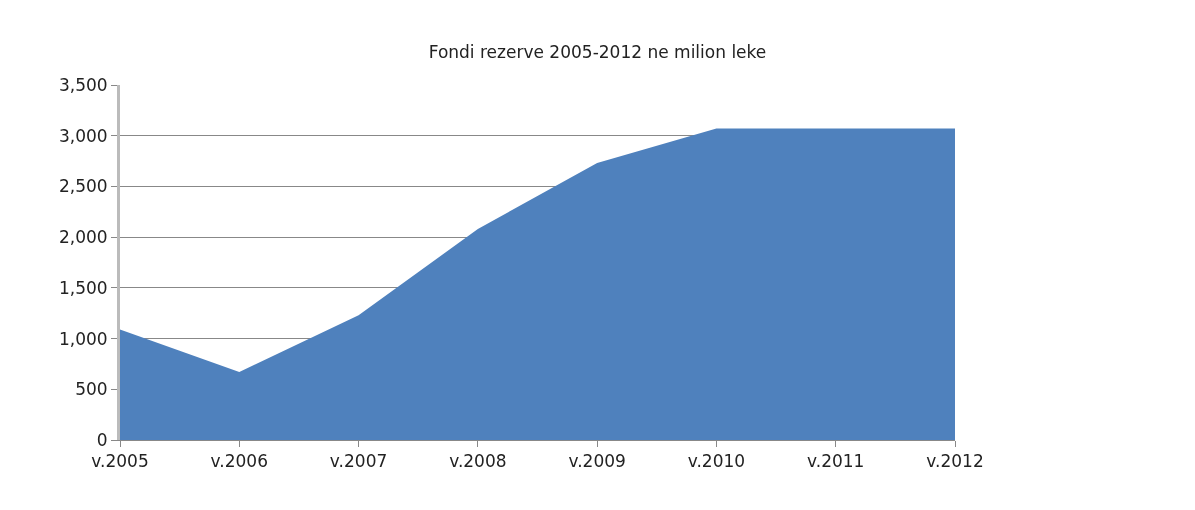 The image size is (1195, 510). I want to click on y-tick-label: 1,500, so click(83, 287).